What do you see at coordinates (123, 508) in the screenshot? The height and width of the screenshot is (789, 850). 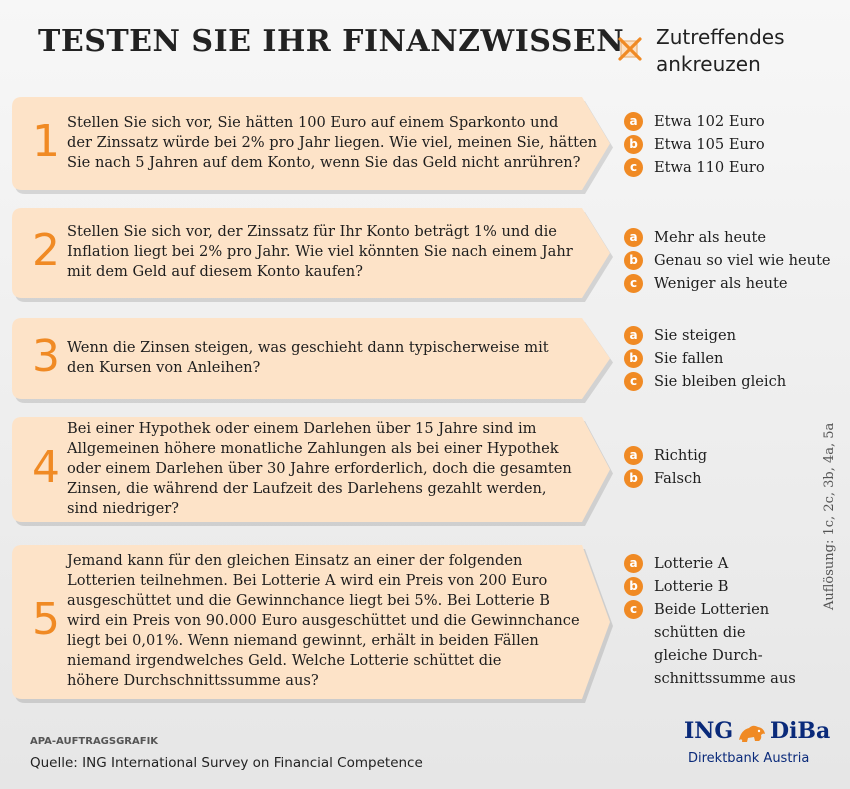 I see `question-text-line: sind niedriger?` at bounding box center [123, 508].